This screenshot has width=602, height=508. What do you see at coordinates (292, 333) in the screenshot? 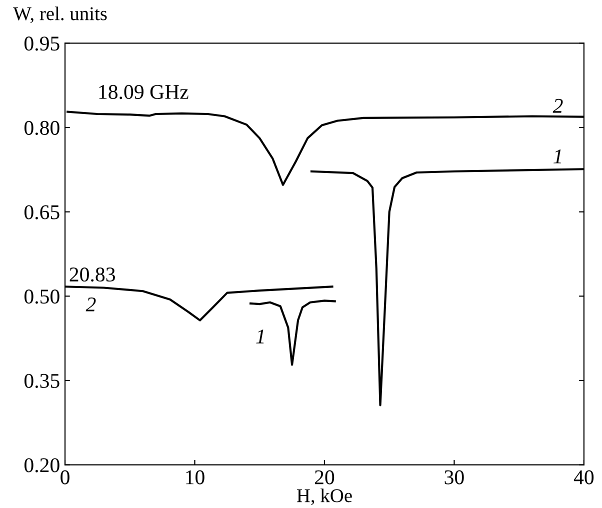
I see `line-series` at bounding box center [292, 333].